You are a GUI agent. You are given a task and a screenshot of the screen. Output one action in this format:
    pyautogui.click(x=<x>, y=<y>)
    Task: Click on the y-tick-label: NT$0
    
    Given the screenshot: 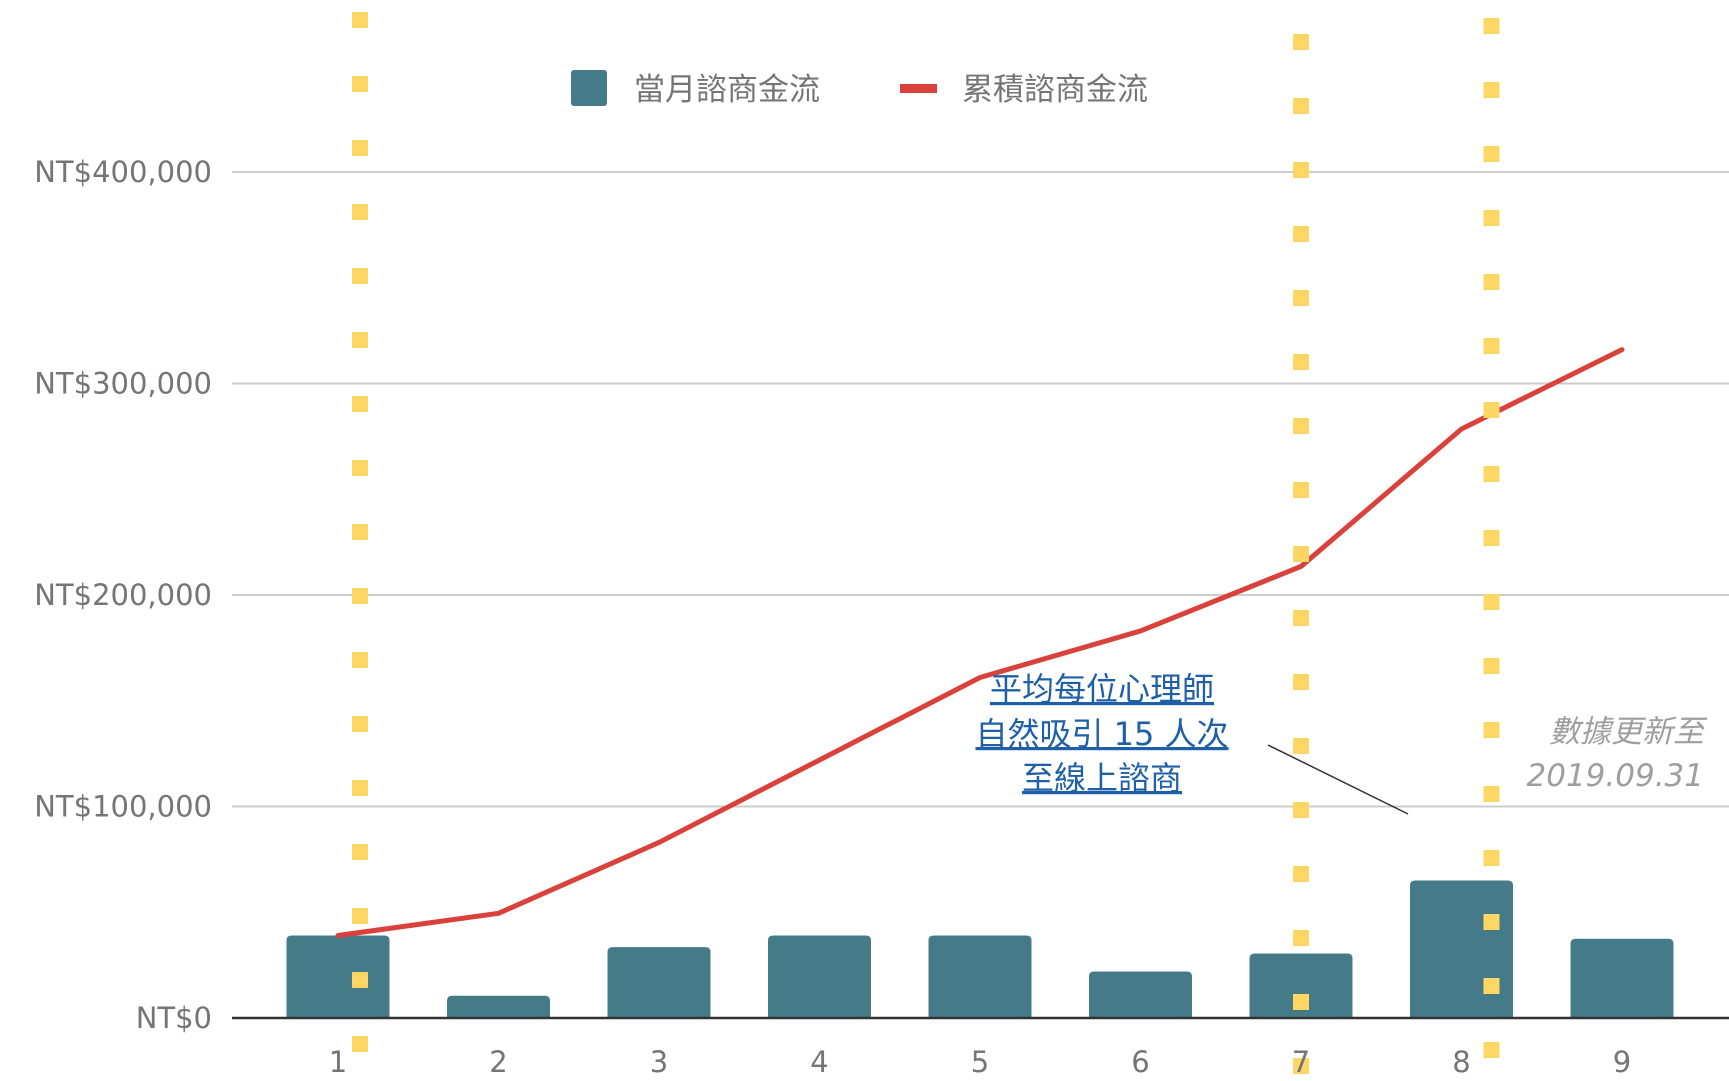 What is the action you would take?
    pyautogui.click(x=174, y=1018)
    